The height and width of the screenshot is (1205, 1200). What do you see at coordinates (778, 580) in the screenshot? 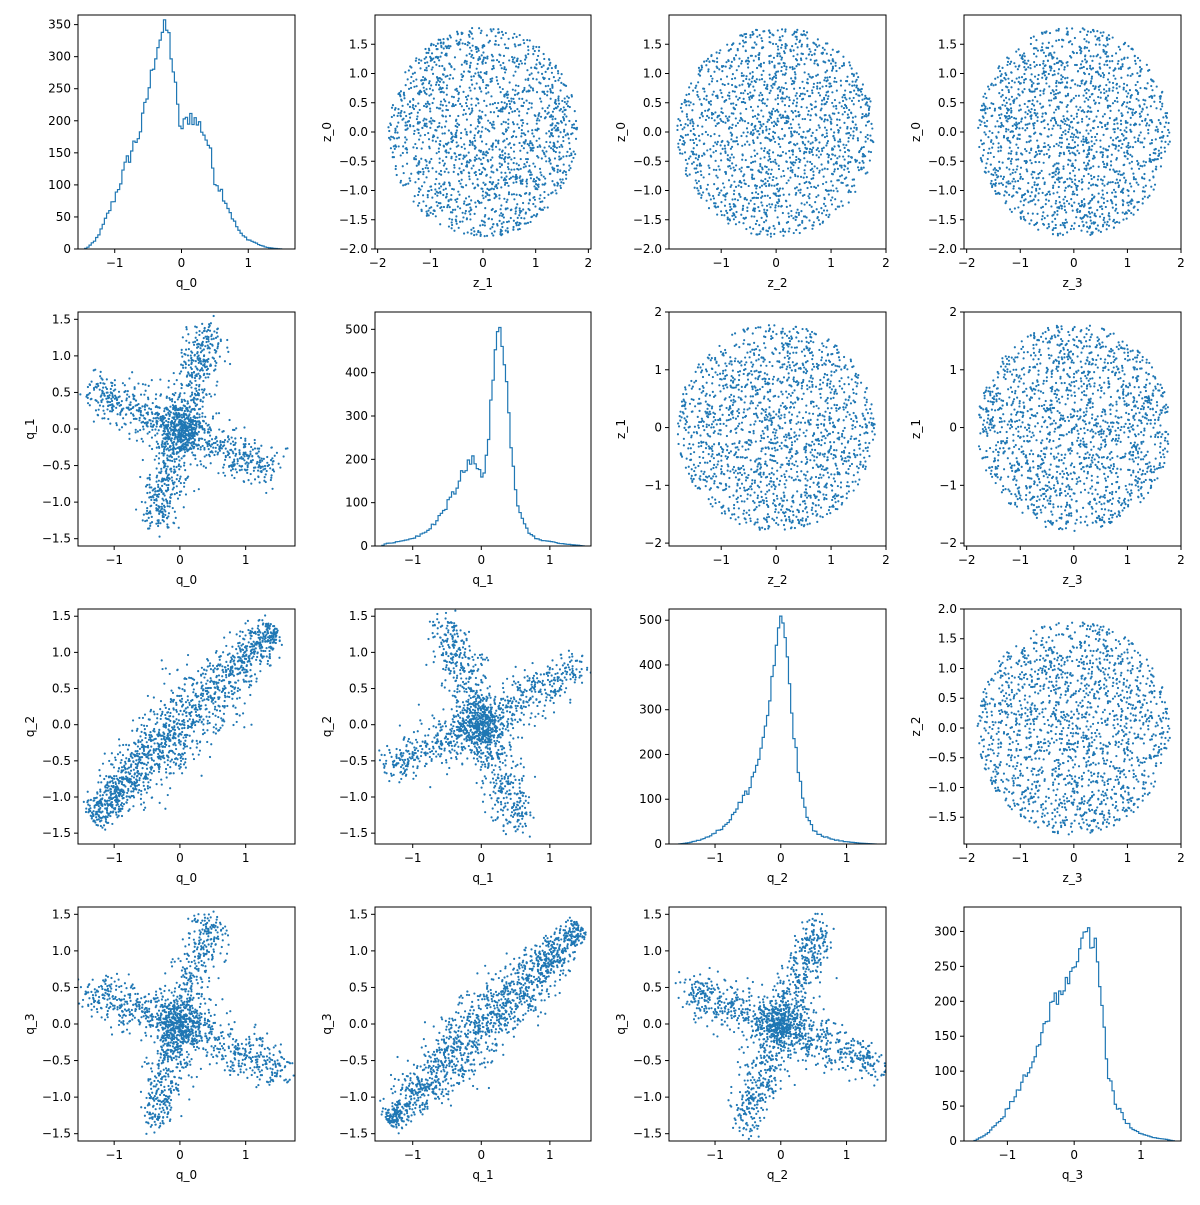
I see `x-axis-label: z_2` at bounding box center [778, 580].